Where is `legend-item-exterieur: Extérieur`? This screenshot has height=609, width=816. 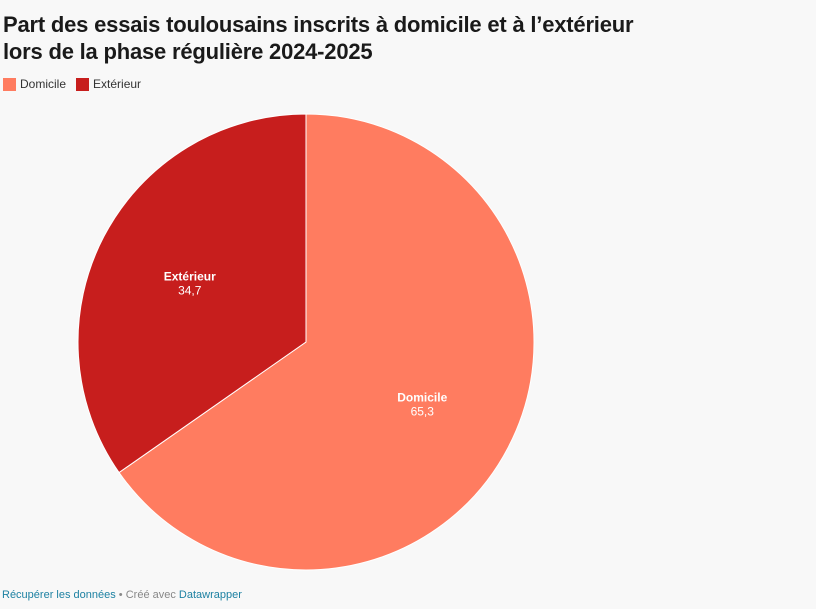 legend-item-exterieur: Extérieur is located at coordinates (108, 84).